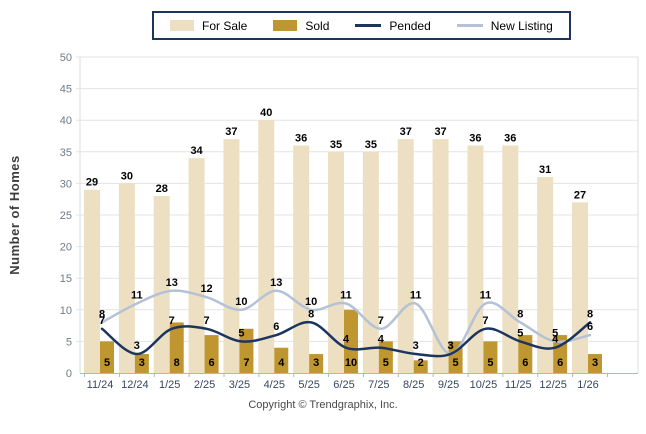 This screenshot has height=434, width=646. What do you see at coordinates (266, 113) in the screenshot?
I see `for-sale-value-label: 40` at bounding box center [266, 113].